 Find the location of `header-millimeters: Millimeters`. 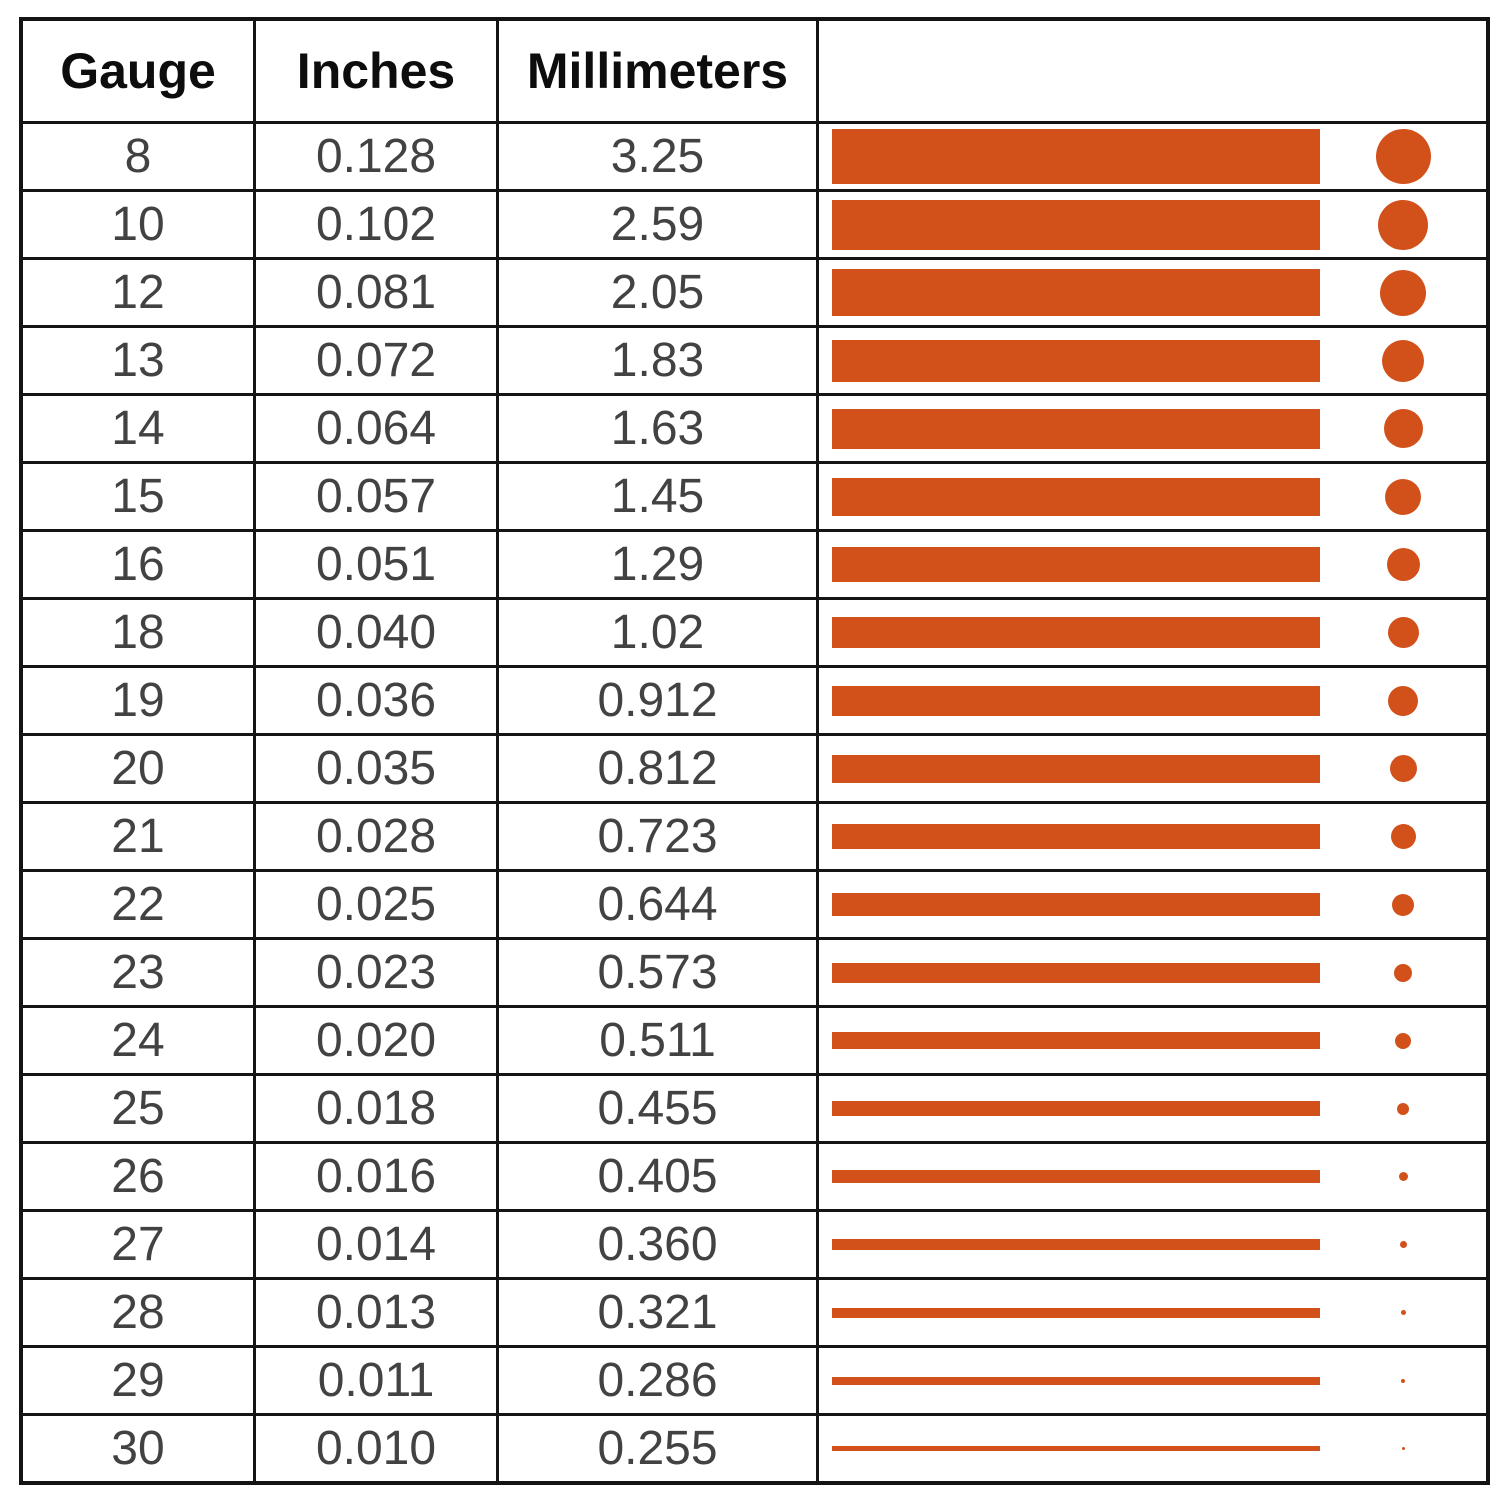

header-millimeters: Millimeters is located at coordinates (656, 71).